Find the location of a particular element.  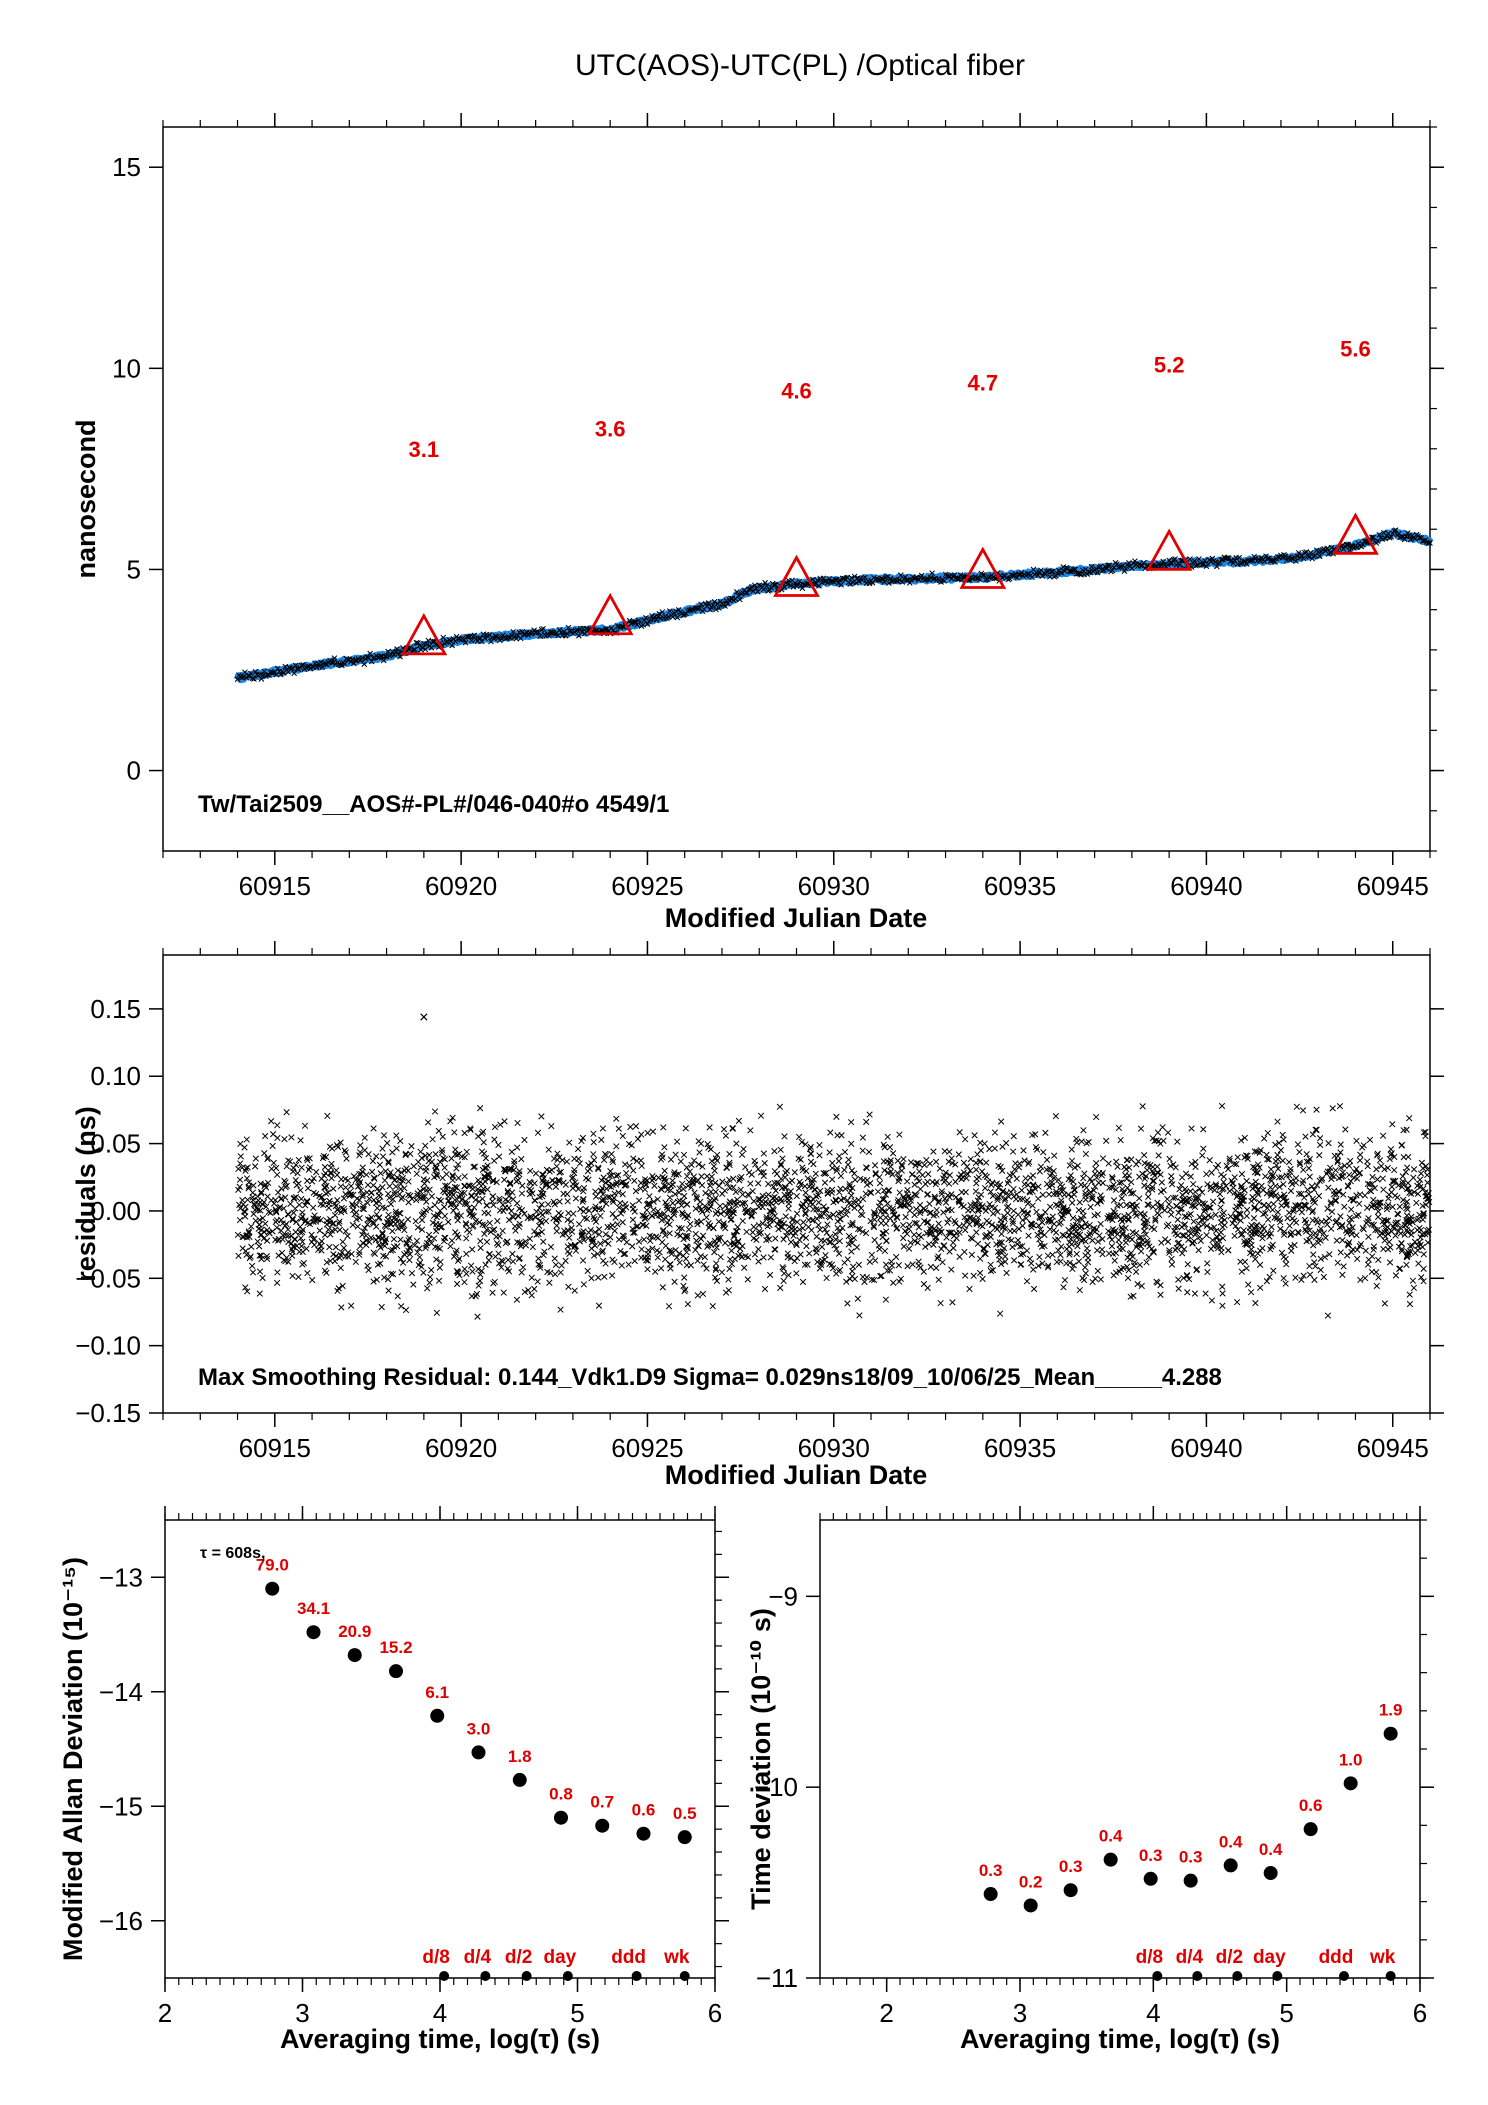

plot-frame is located at coordinates (440, 1749).